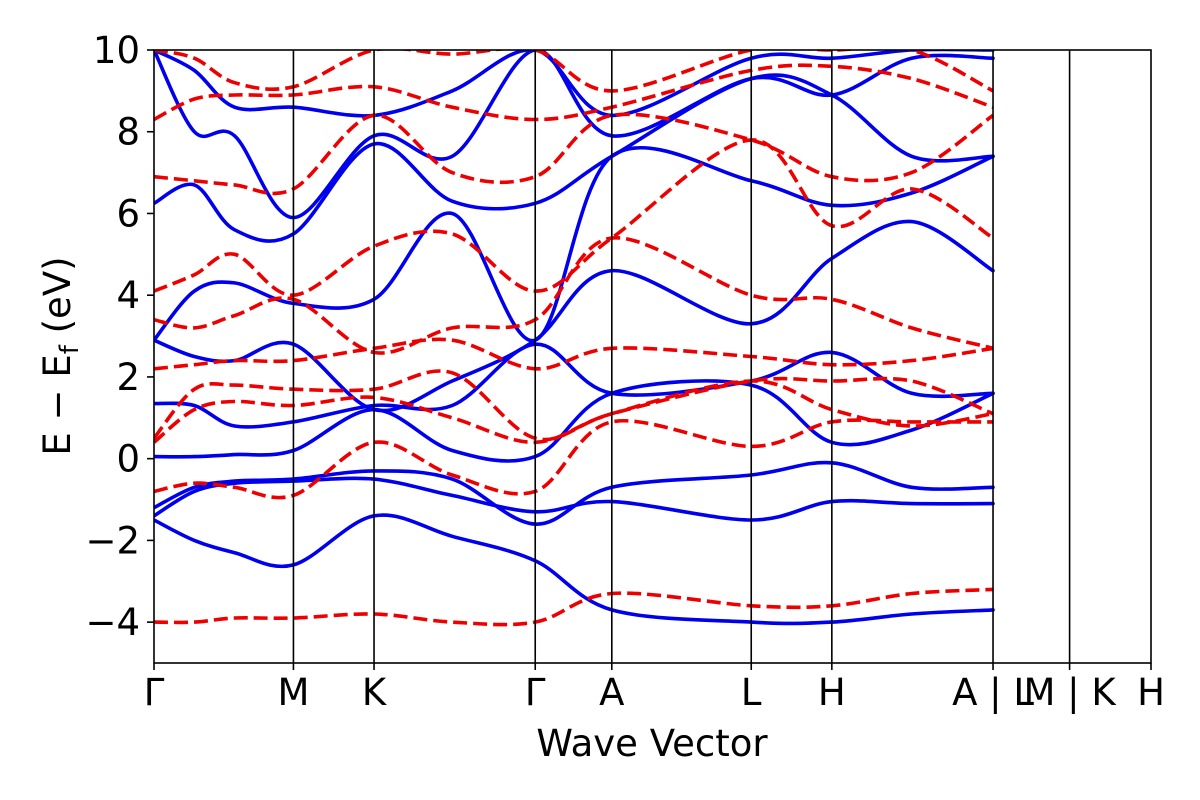 Image resolution: width=1200 pixels, height=800 pixels. Describe the element at coordinates (1071, 692) in the screenshot. I see `x-tick-label: M | K` at that location.